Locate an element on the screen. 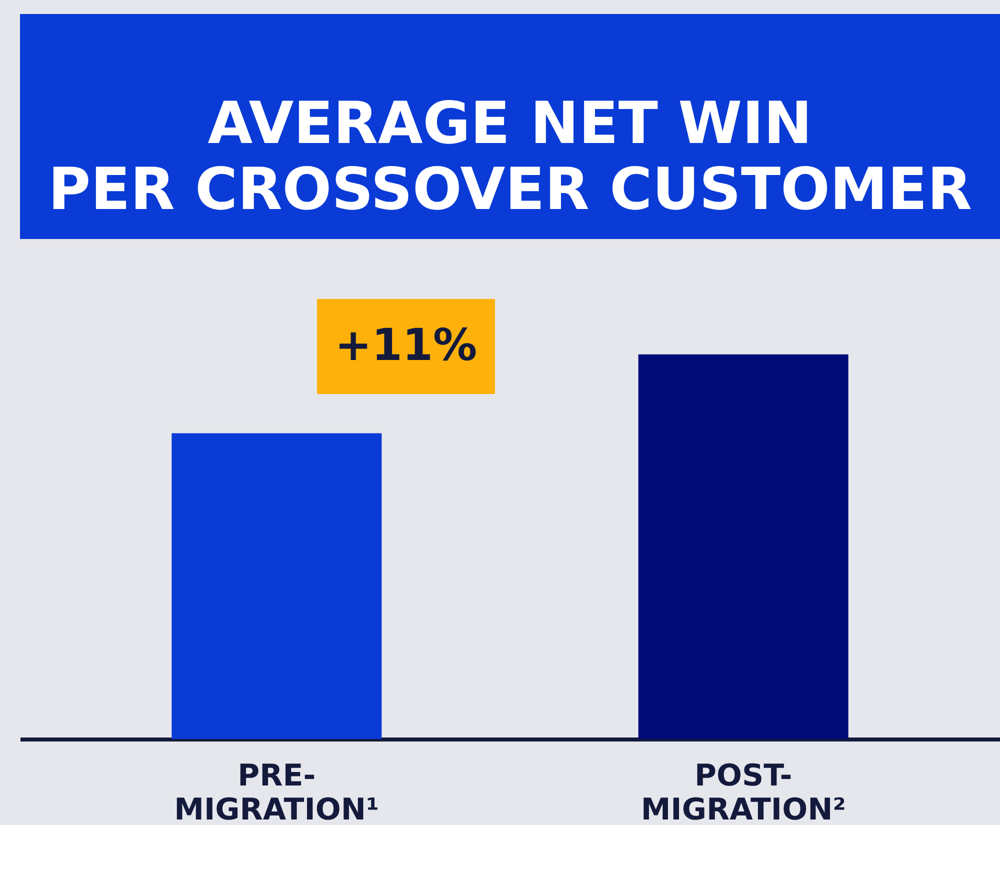 The width and height of the screenshot is (1000, 888). annotation: +11% is located at coordinates (406, 345).